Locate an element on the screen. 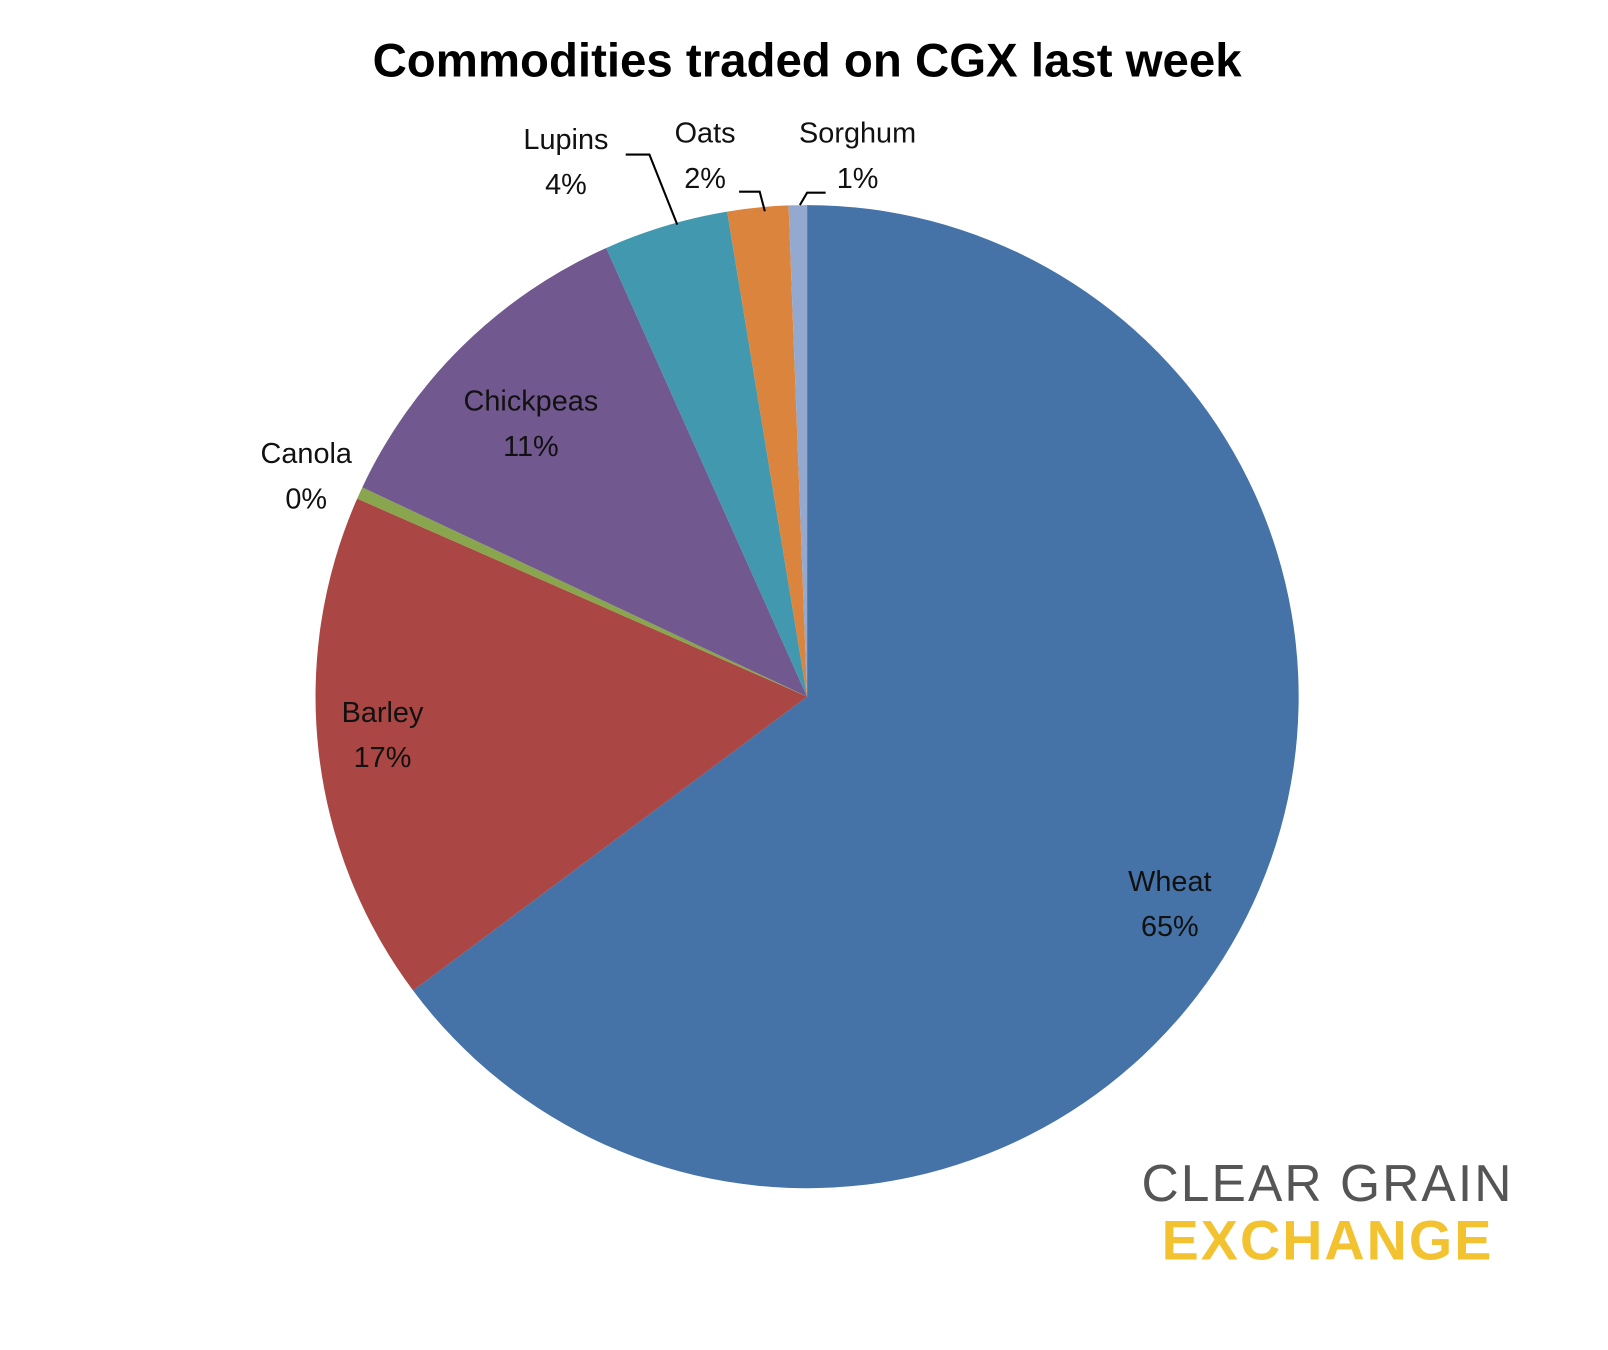  chart-title: Commodities traded on CGX last week is located at coordinates (808, 60).